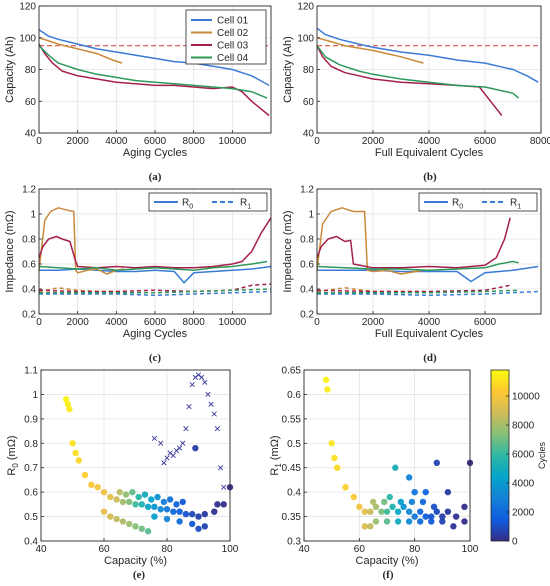 The width and height of the screenshot is (550, 586). What do you see at coordinates (10, 69) in the screenshot?
I see `y-axis-label: Capacity (Ah)` at bounding box center [10, 69].